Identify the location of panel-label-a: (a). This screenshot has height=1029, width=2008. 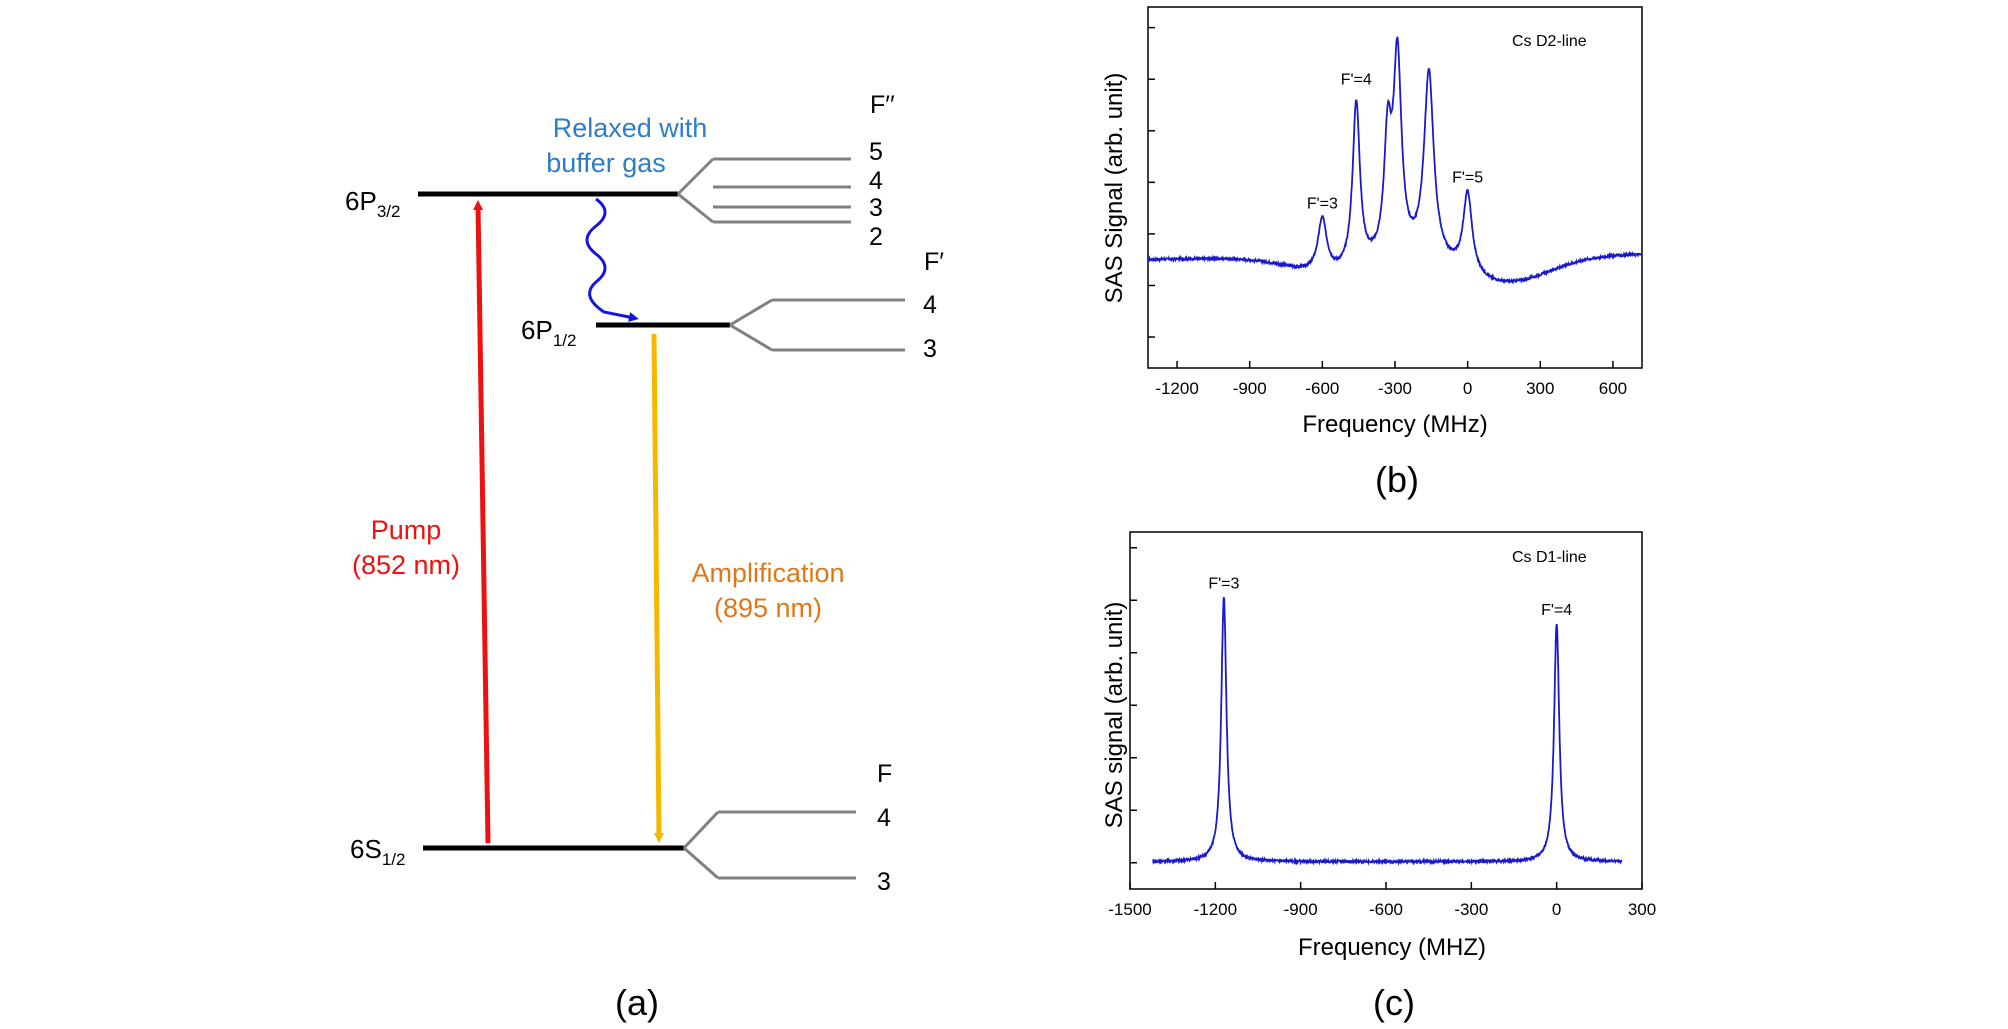
(637, 1002).